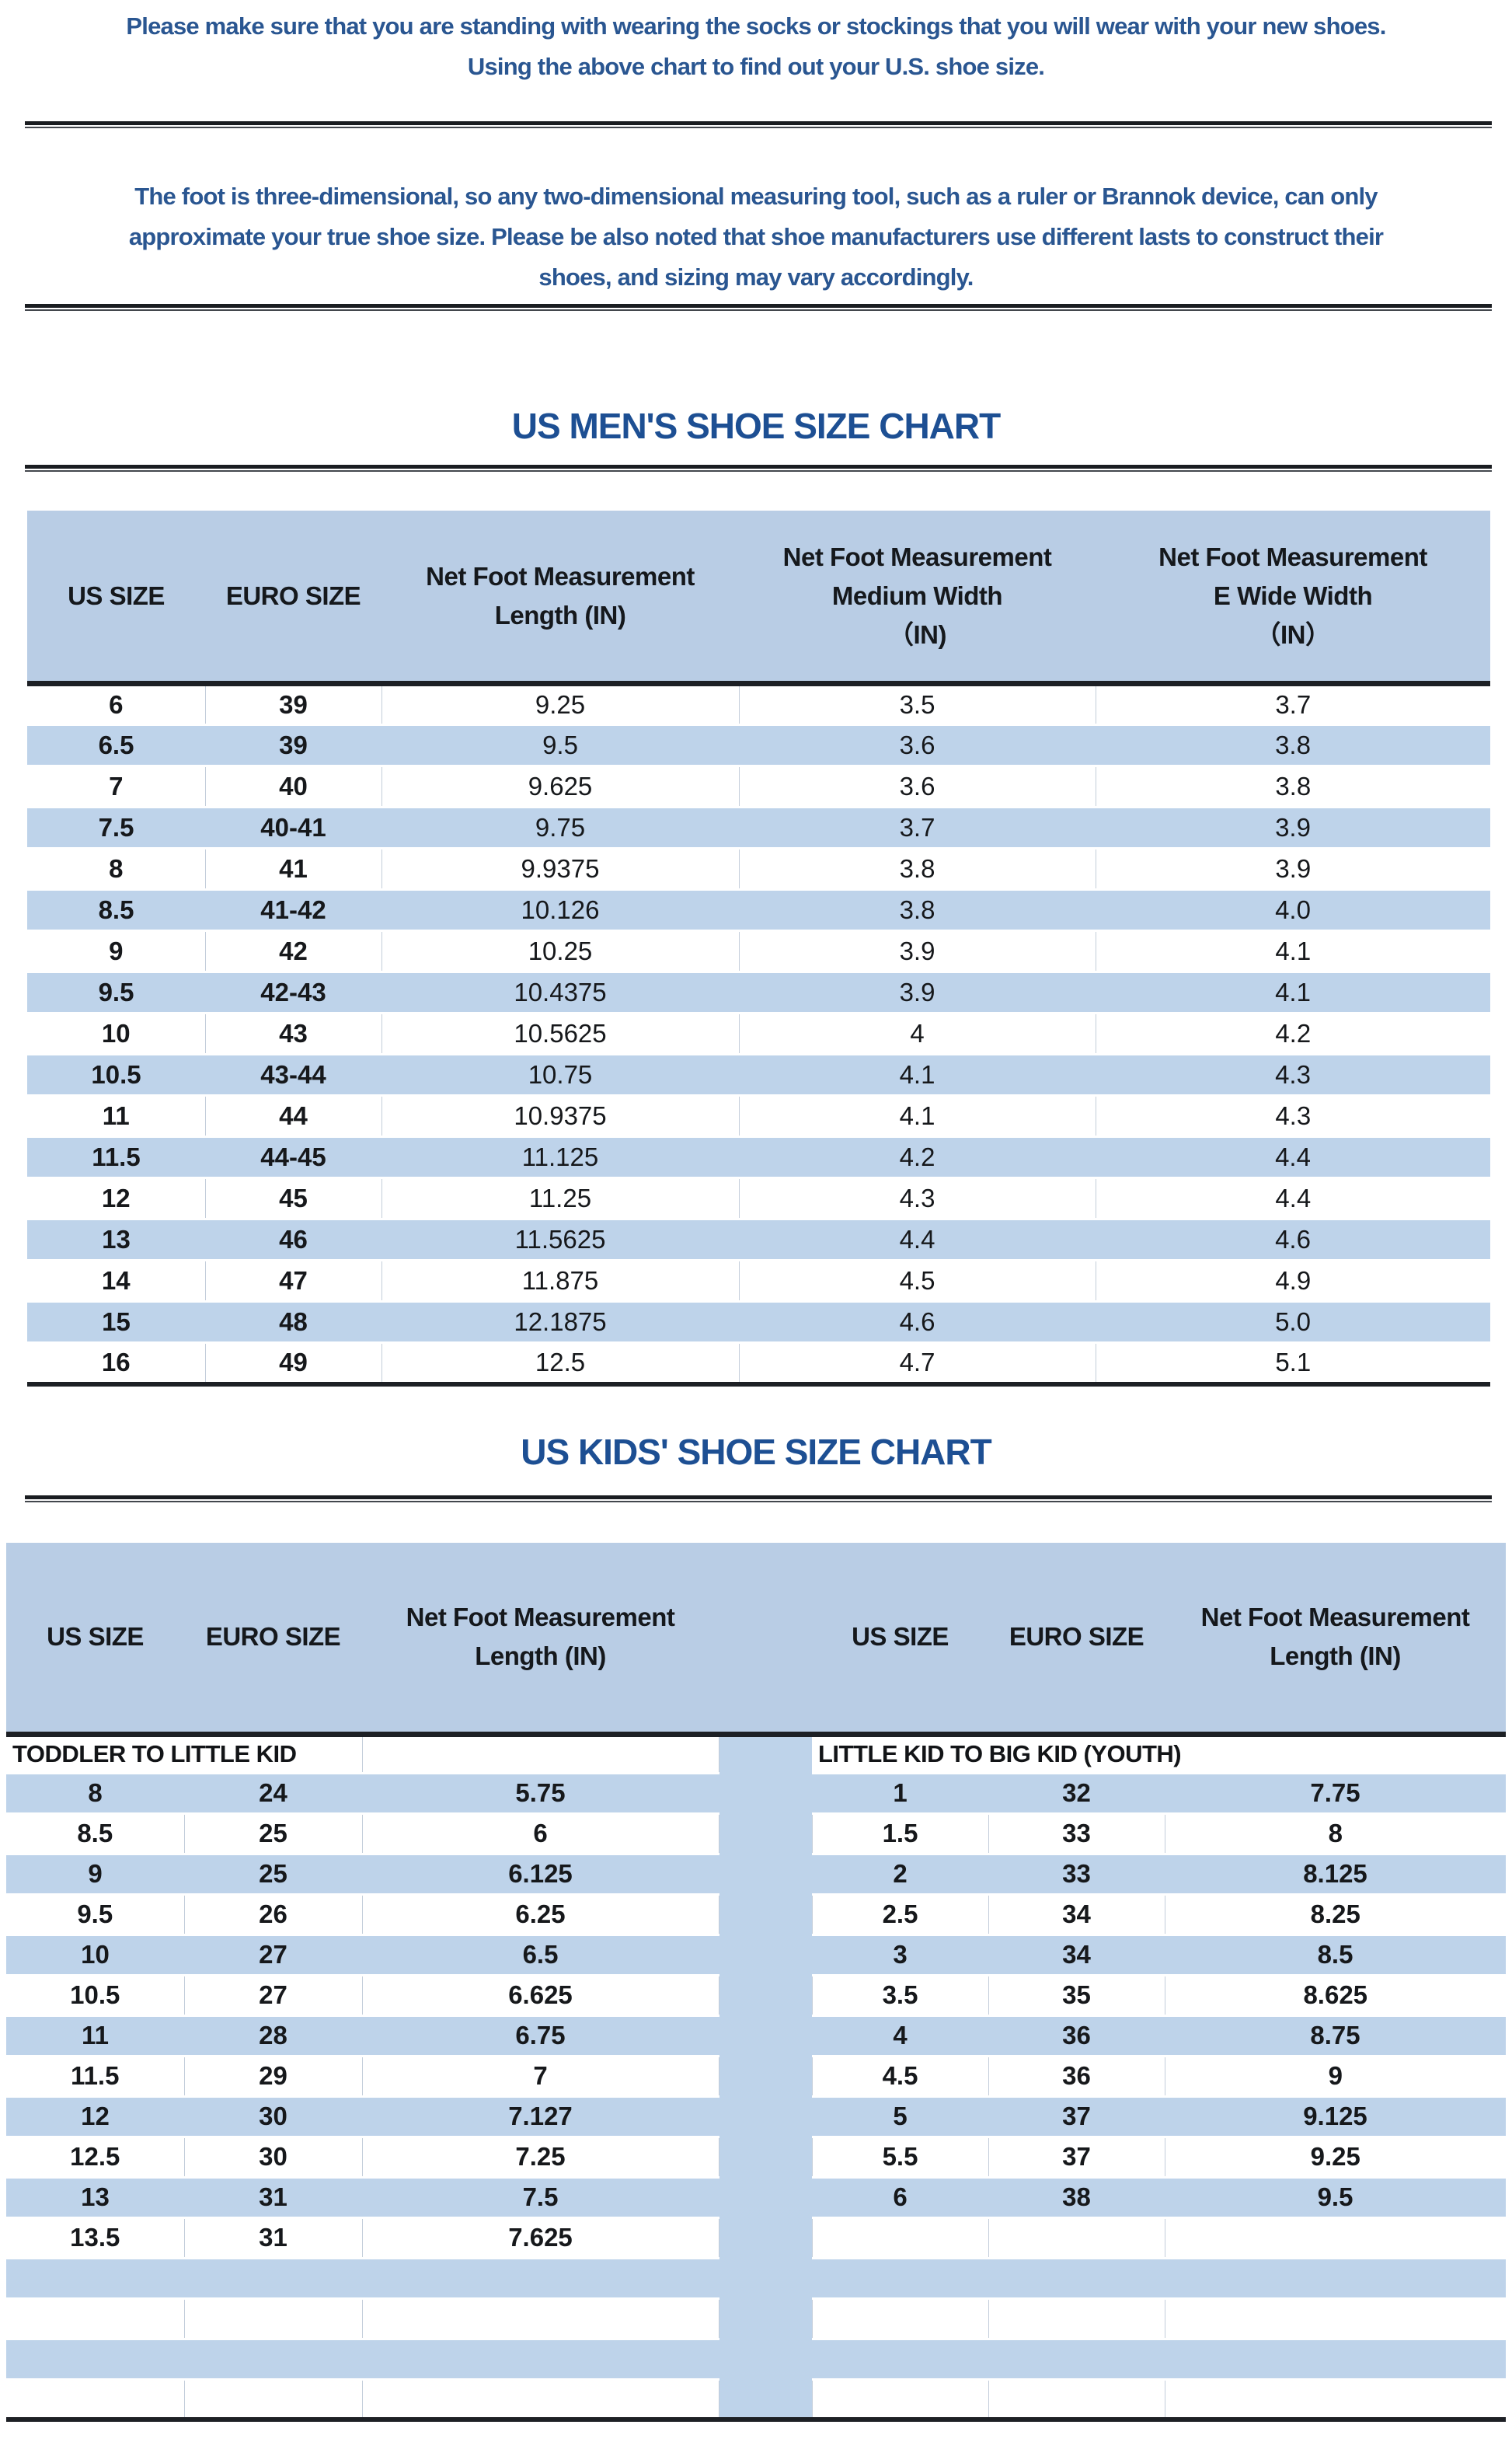 The width and height of the screenshot is (1512, 2463). Describe the element at coordinates (293, 745) in the screenshot. I see `table-cell: 39` at that location.